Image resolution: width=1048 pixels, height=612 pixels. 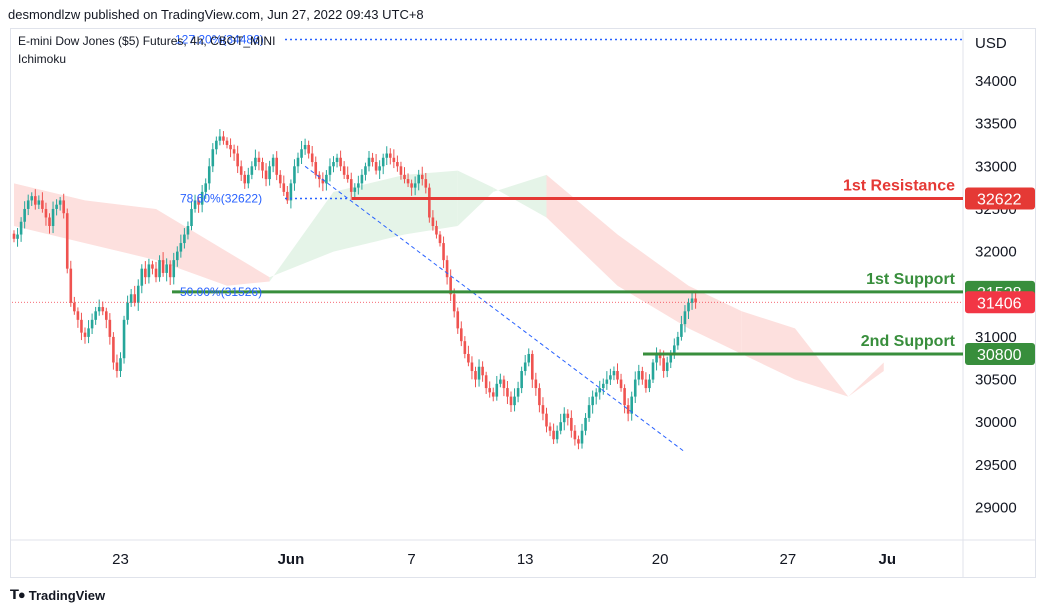 I want to click on y-tick-label: 33500, so click(x=996, y=124).